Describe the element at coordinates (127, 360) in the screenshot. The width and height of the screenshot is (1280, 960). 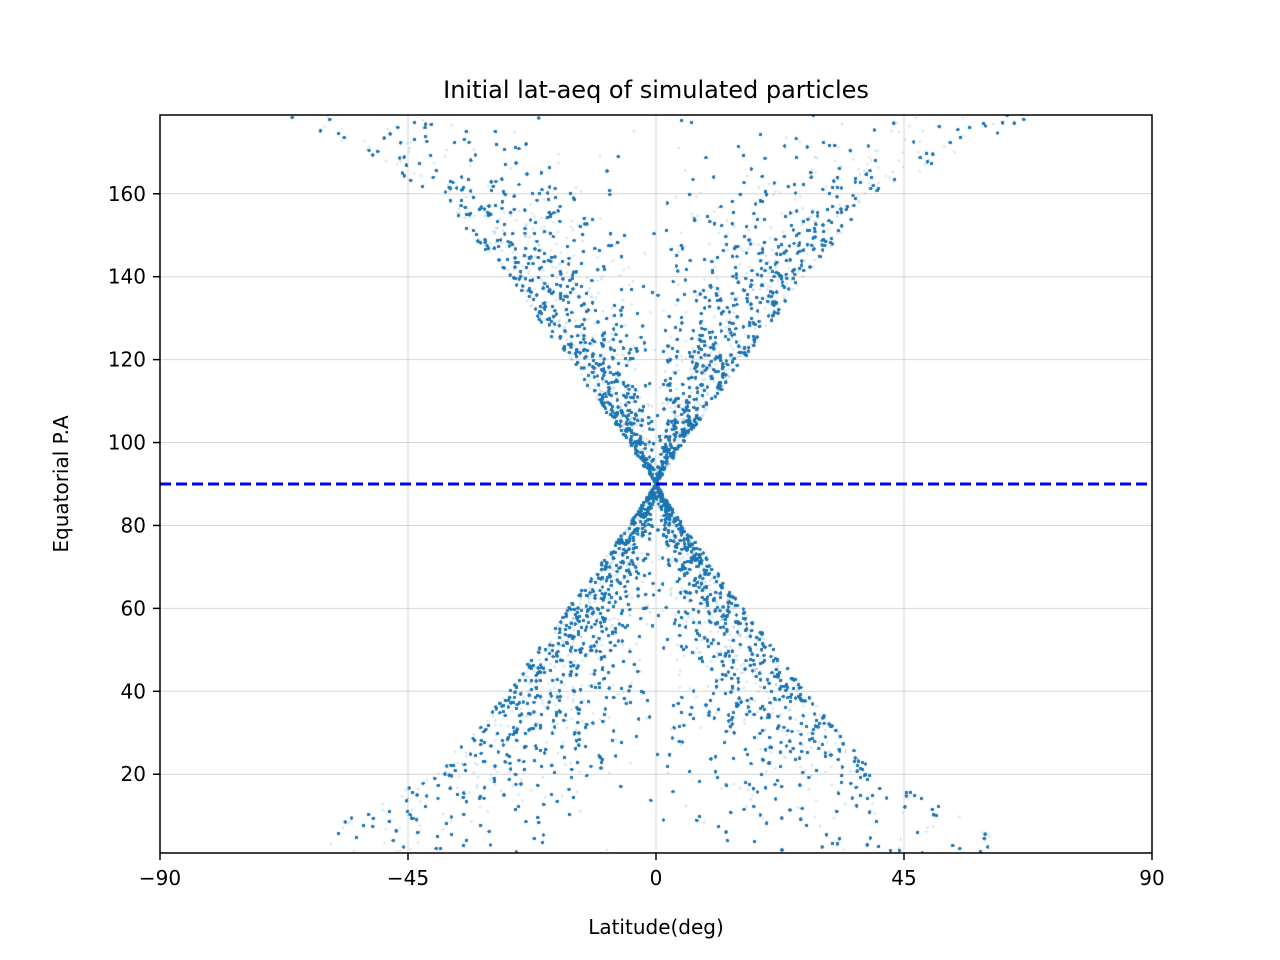
I see `y-tick-label: 120` at that location.